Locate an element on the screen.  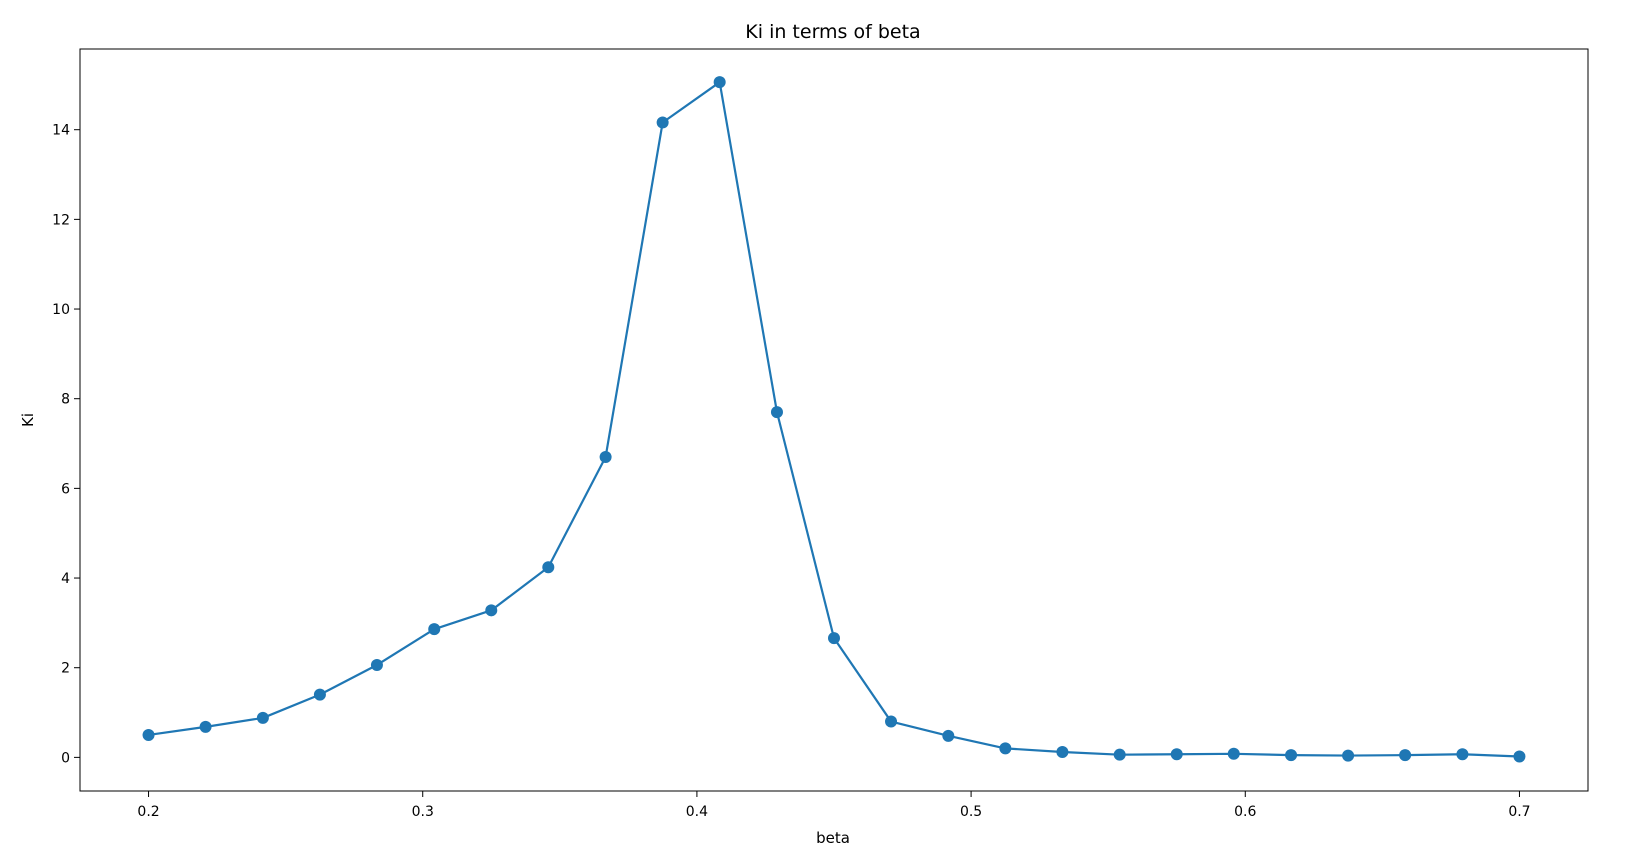
y-tick-label: 0 is located at coordinates (65, 758).